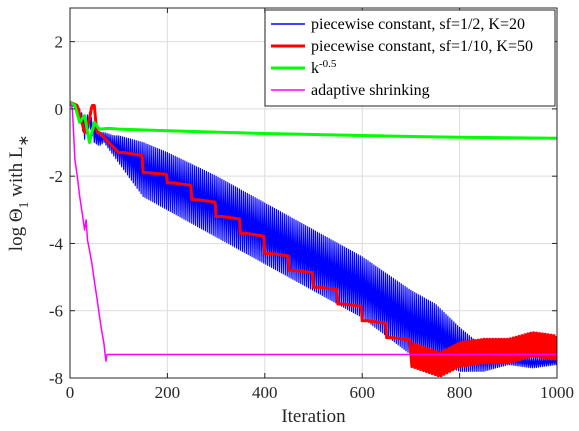  What do you see at coordinates (24, 204) in the screenshot?
I see `y-label-sub: 1` at bounding box center [24, 204].